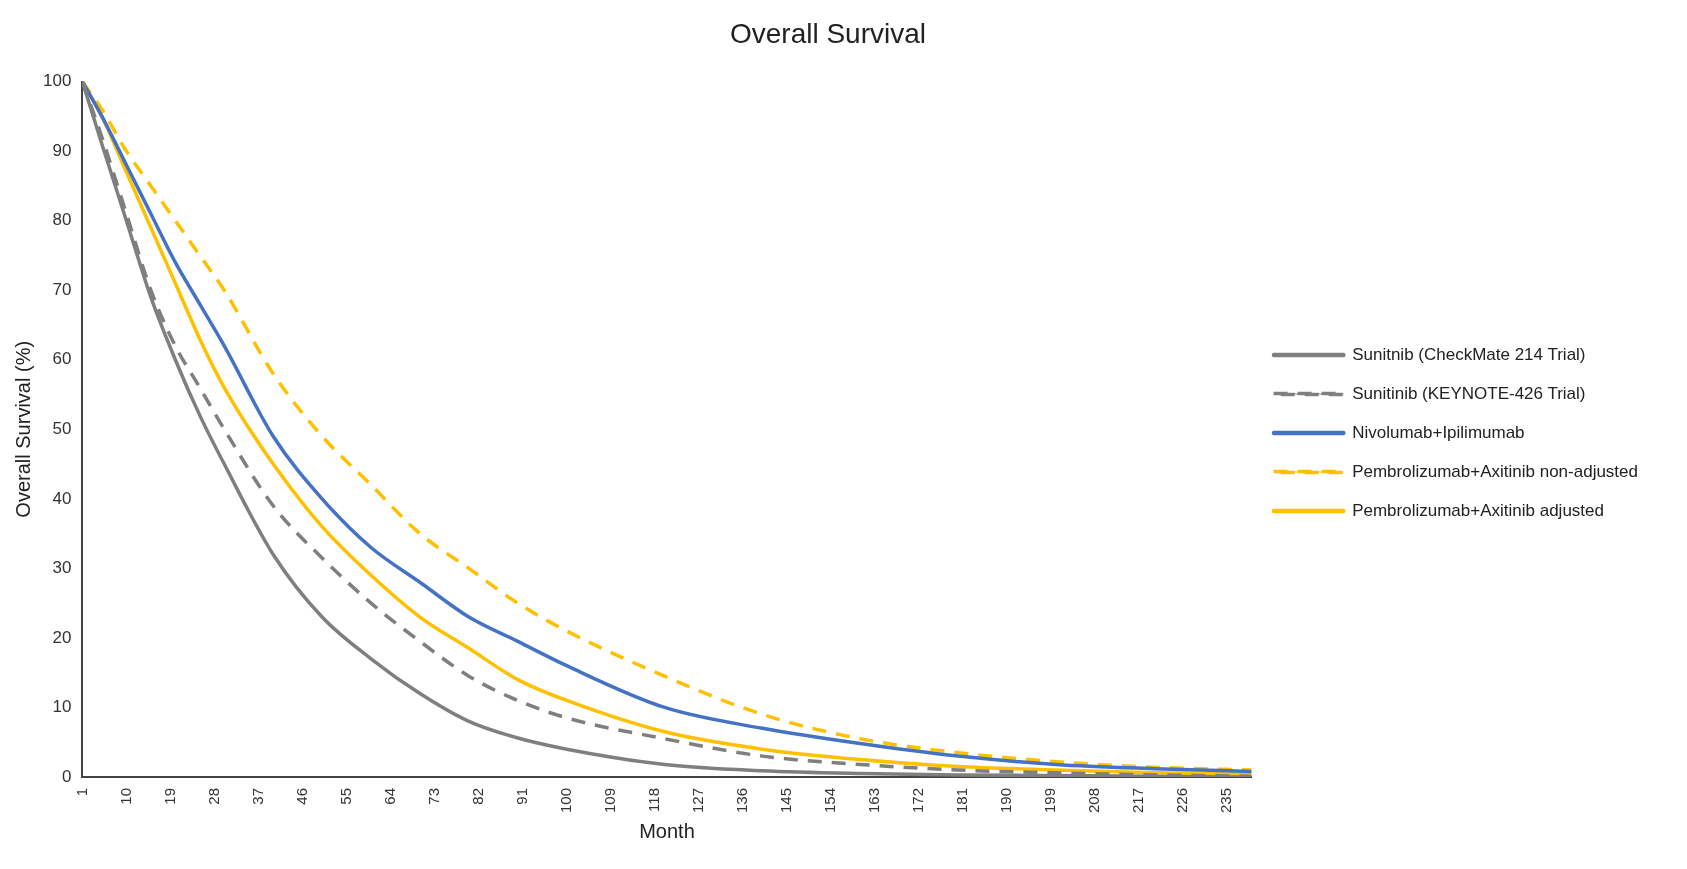  Describe the element at coordinates (1050, 800) in the screenshot. I see `x-tick-label: 199` at that location.